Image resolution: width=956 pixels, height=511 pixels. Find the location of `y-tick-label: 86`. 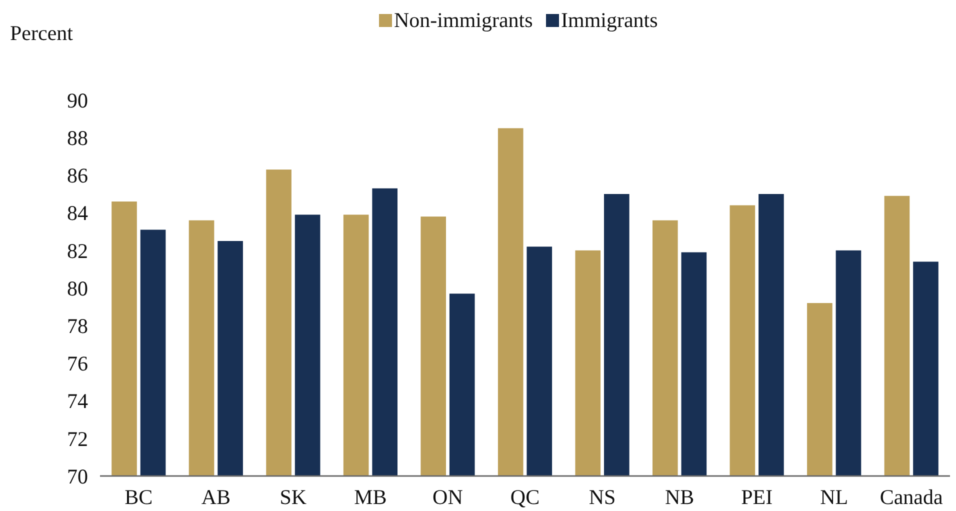

y-tick-label: 86 is located at coordinates (77, 176).